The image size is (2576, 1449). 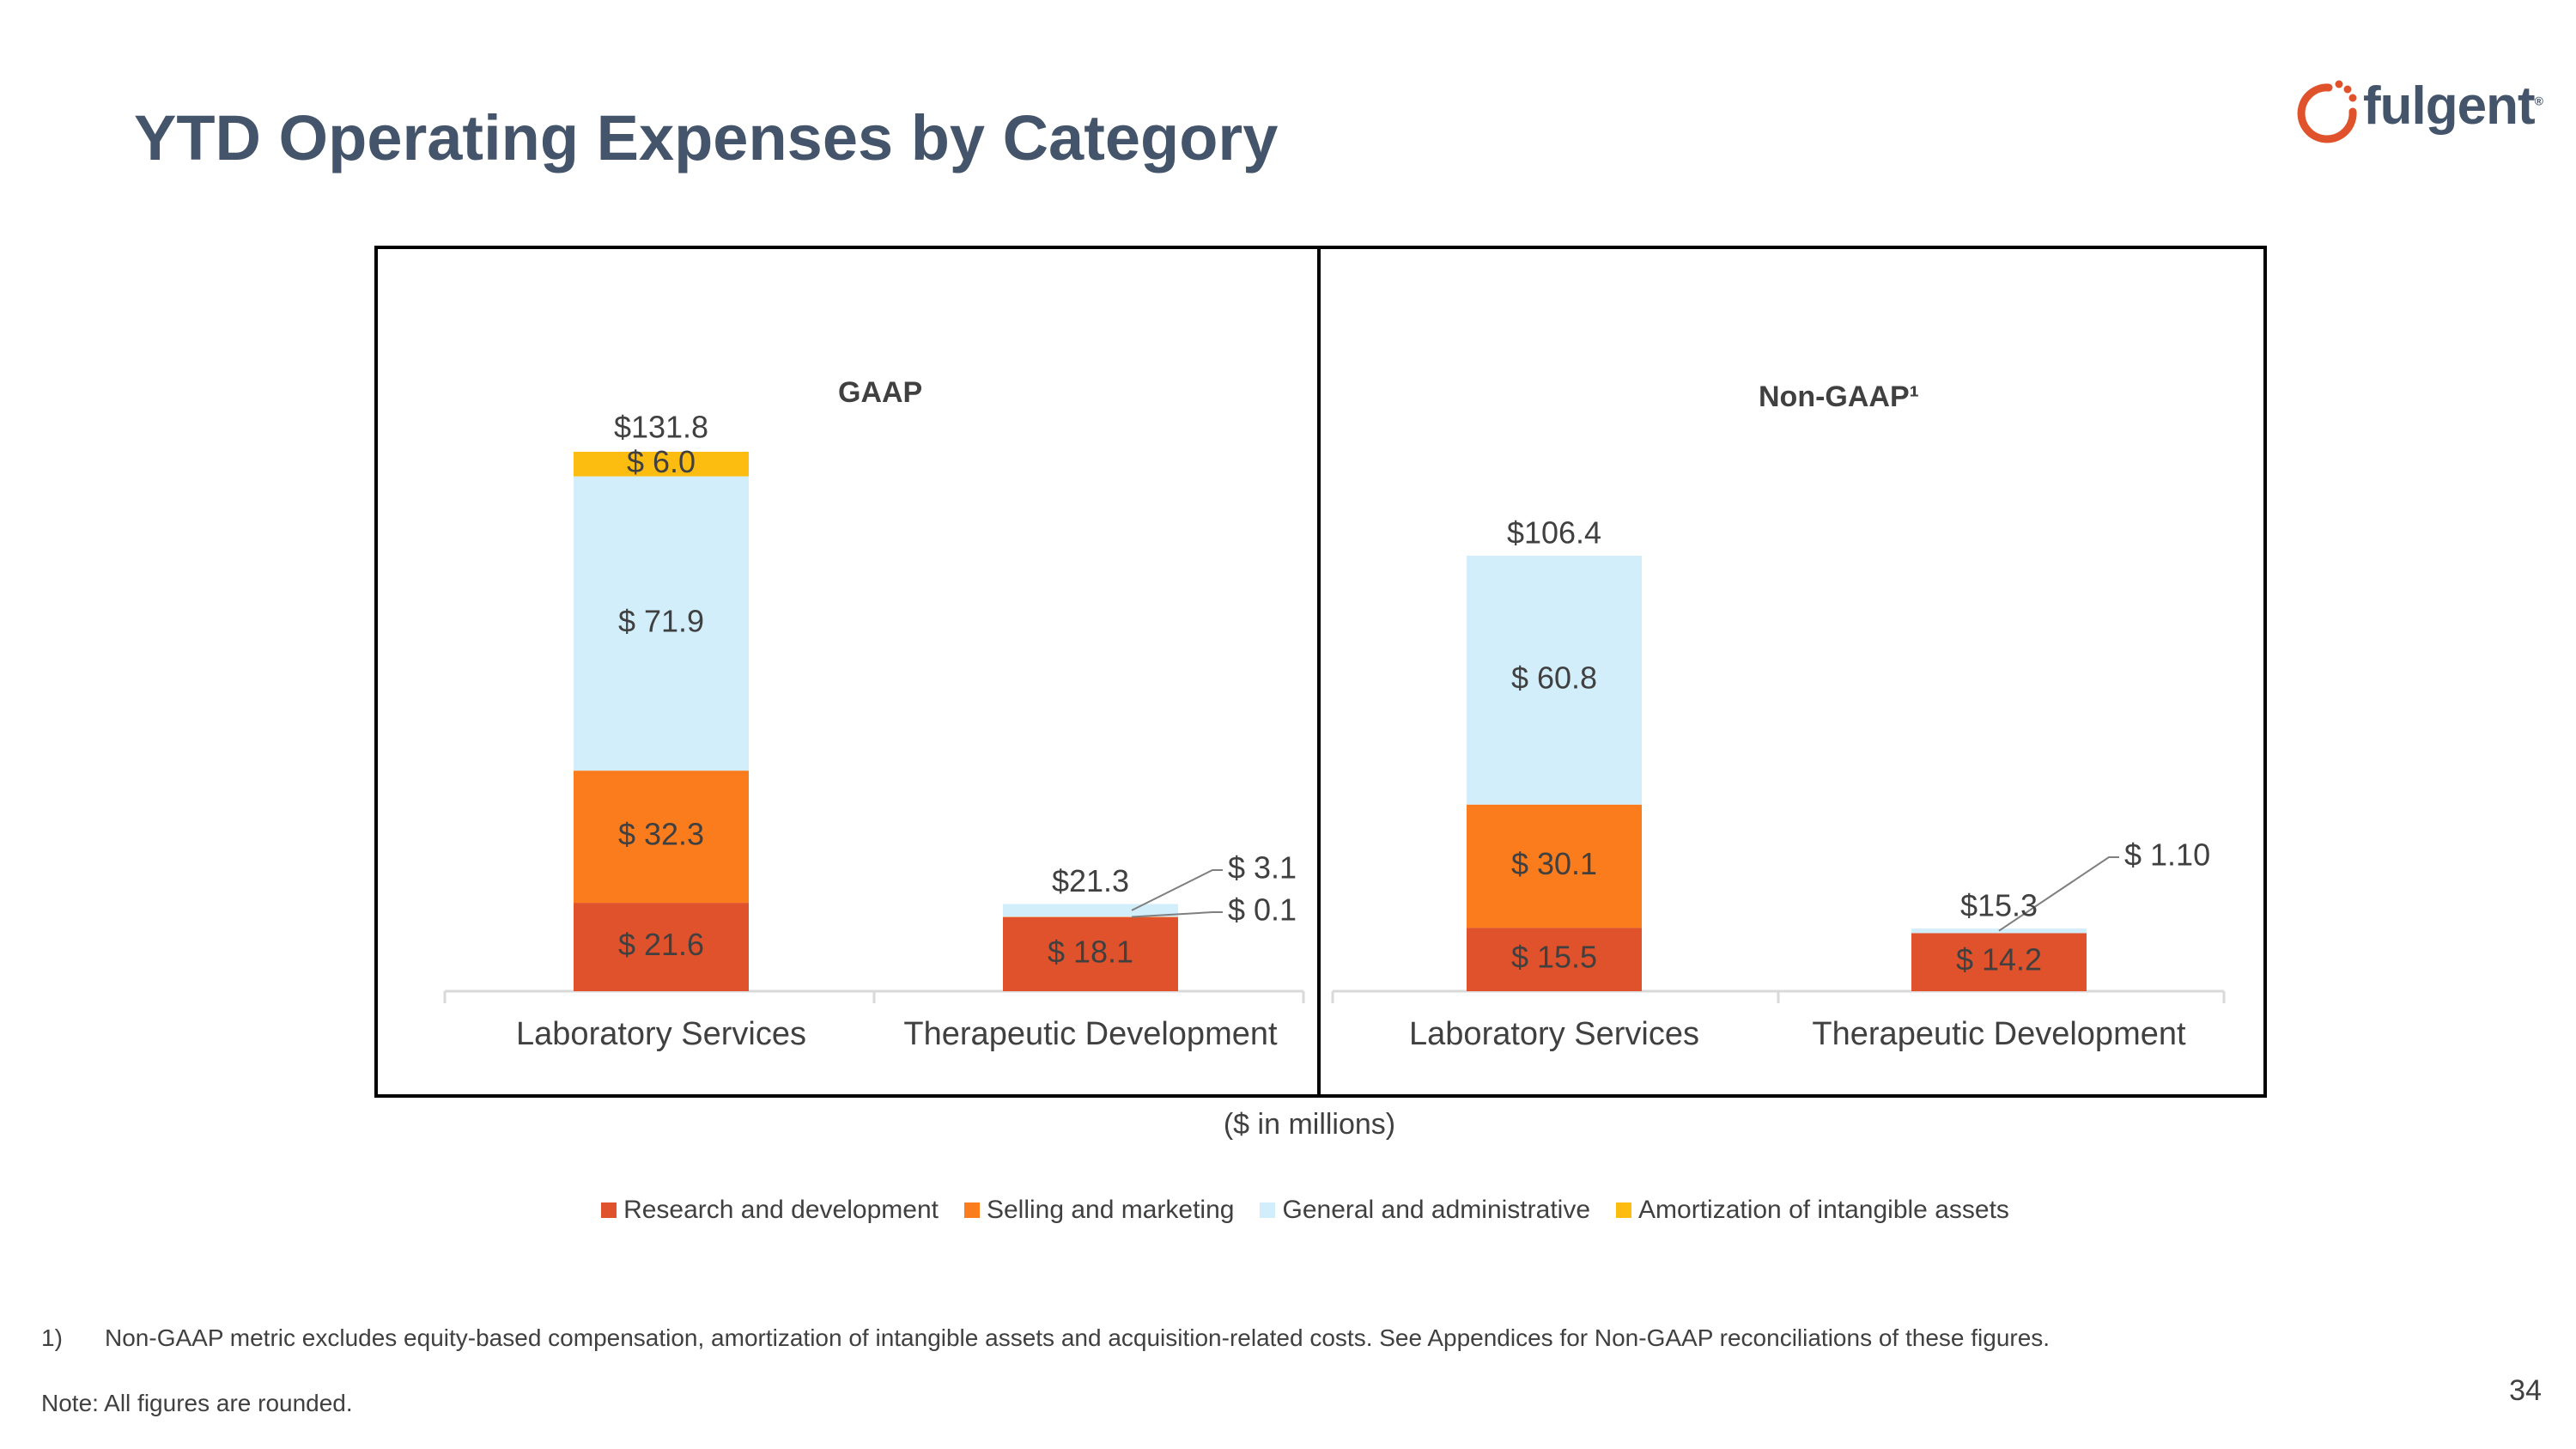 I want to click on data-label-gaap-0-3: $ 6.0, so click(x=662, y=461).